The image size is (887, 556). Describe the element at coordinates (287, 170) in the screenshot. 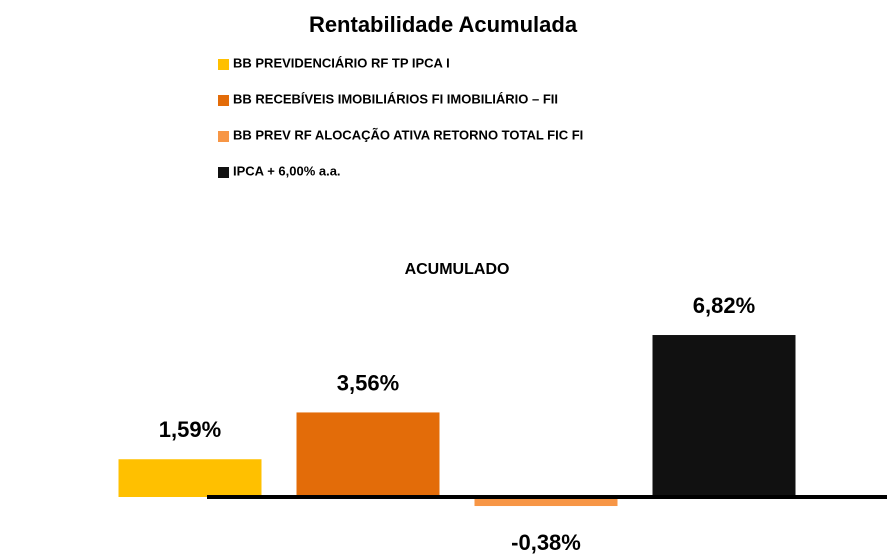

I see `legend-label: IPCA + 6,00% a.a.` at that location.